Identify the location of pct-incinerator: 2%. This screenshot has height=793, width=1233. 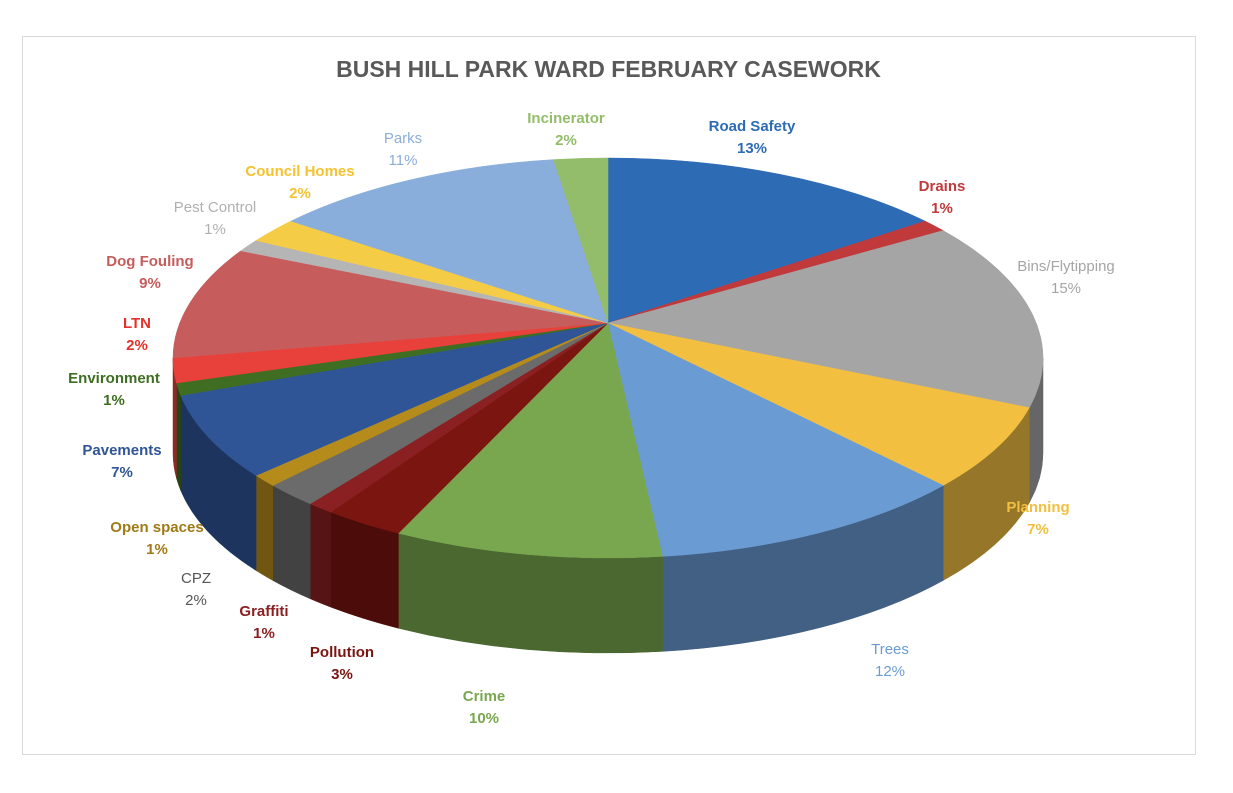
(566, 140).